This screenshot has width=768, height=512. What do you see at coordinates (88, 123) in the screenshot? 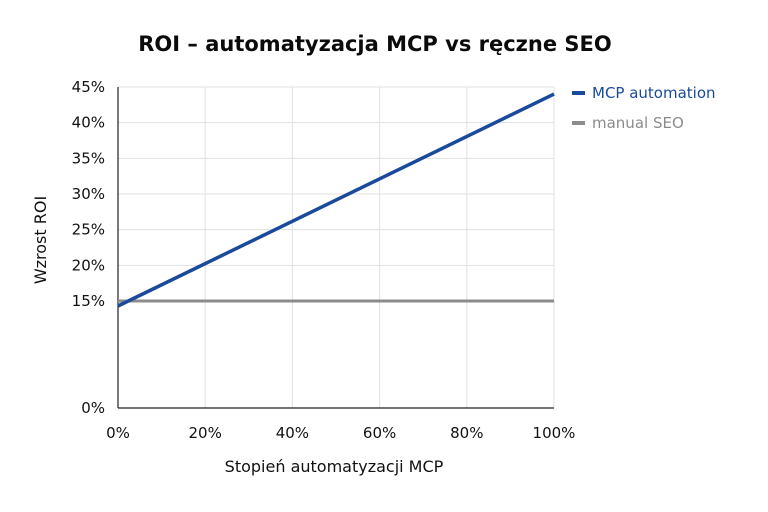
I see `y-tick-label: 40%` at bounding box center [88, 123].